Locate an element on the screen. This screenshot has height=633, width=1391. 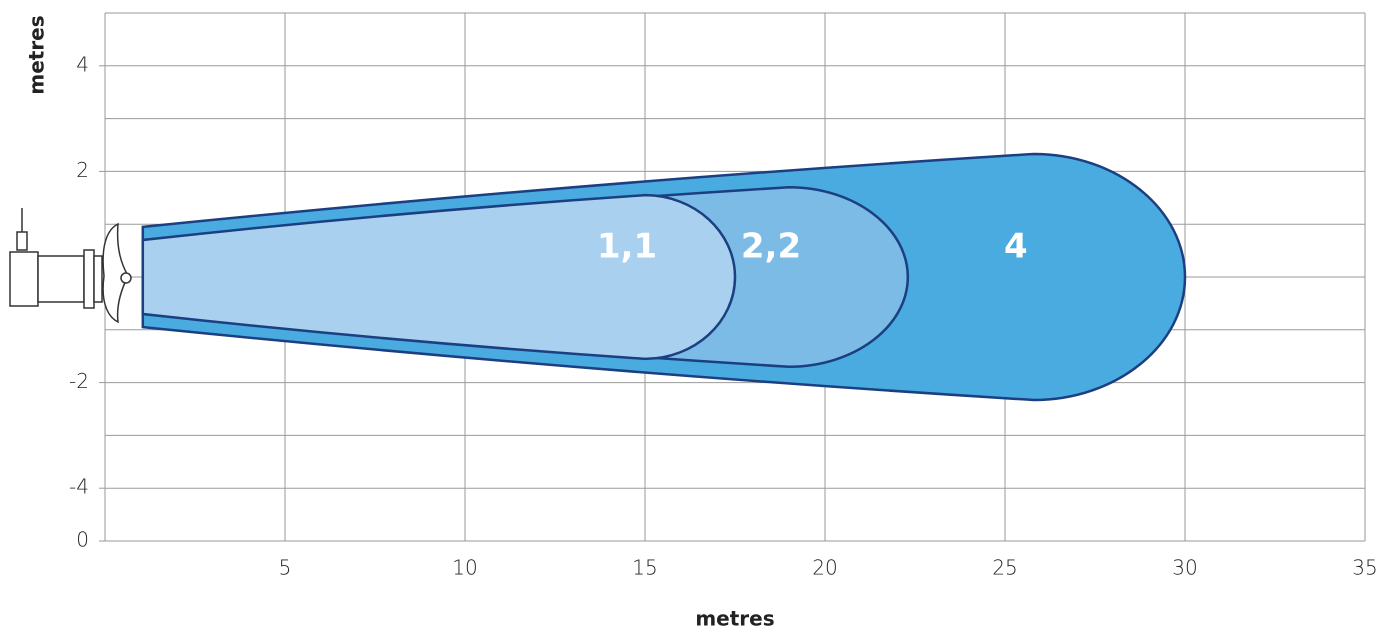
x-tick-label: 35 is located at coordinates (1364, 568).